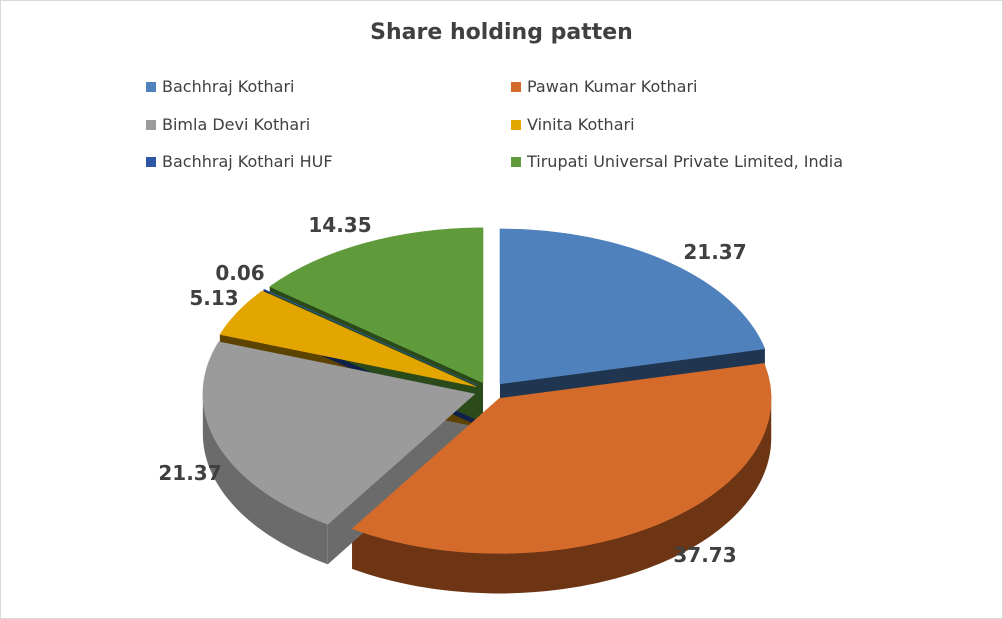  What do you see at coordinates (339, 225) in the screenshot?
I see `data-label: 14.35` at bounding box center [339, 225].